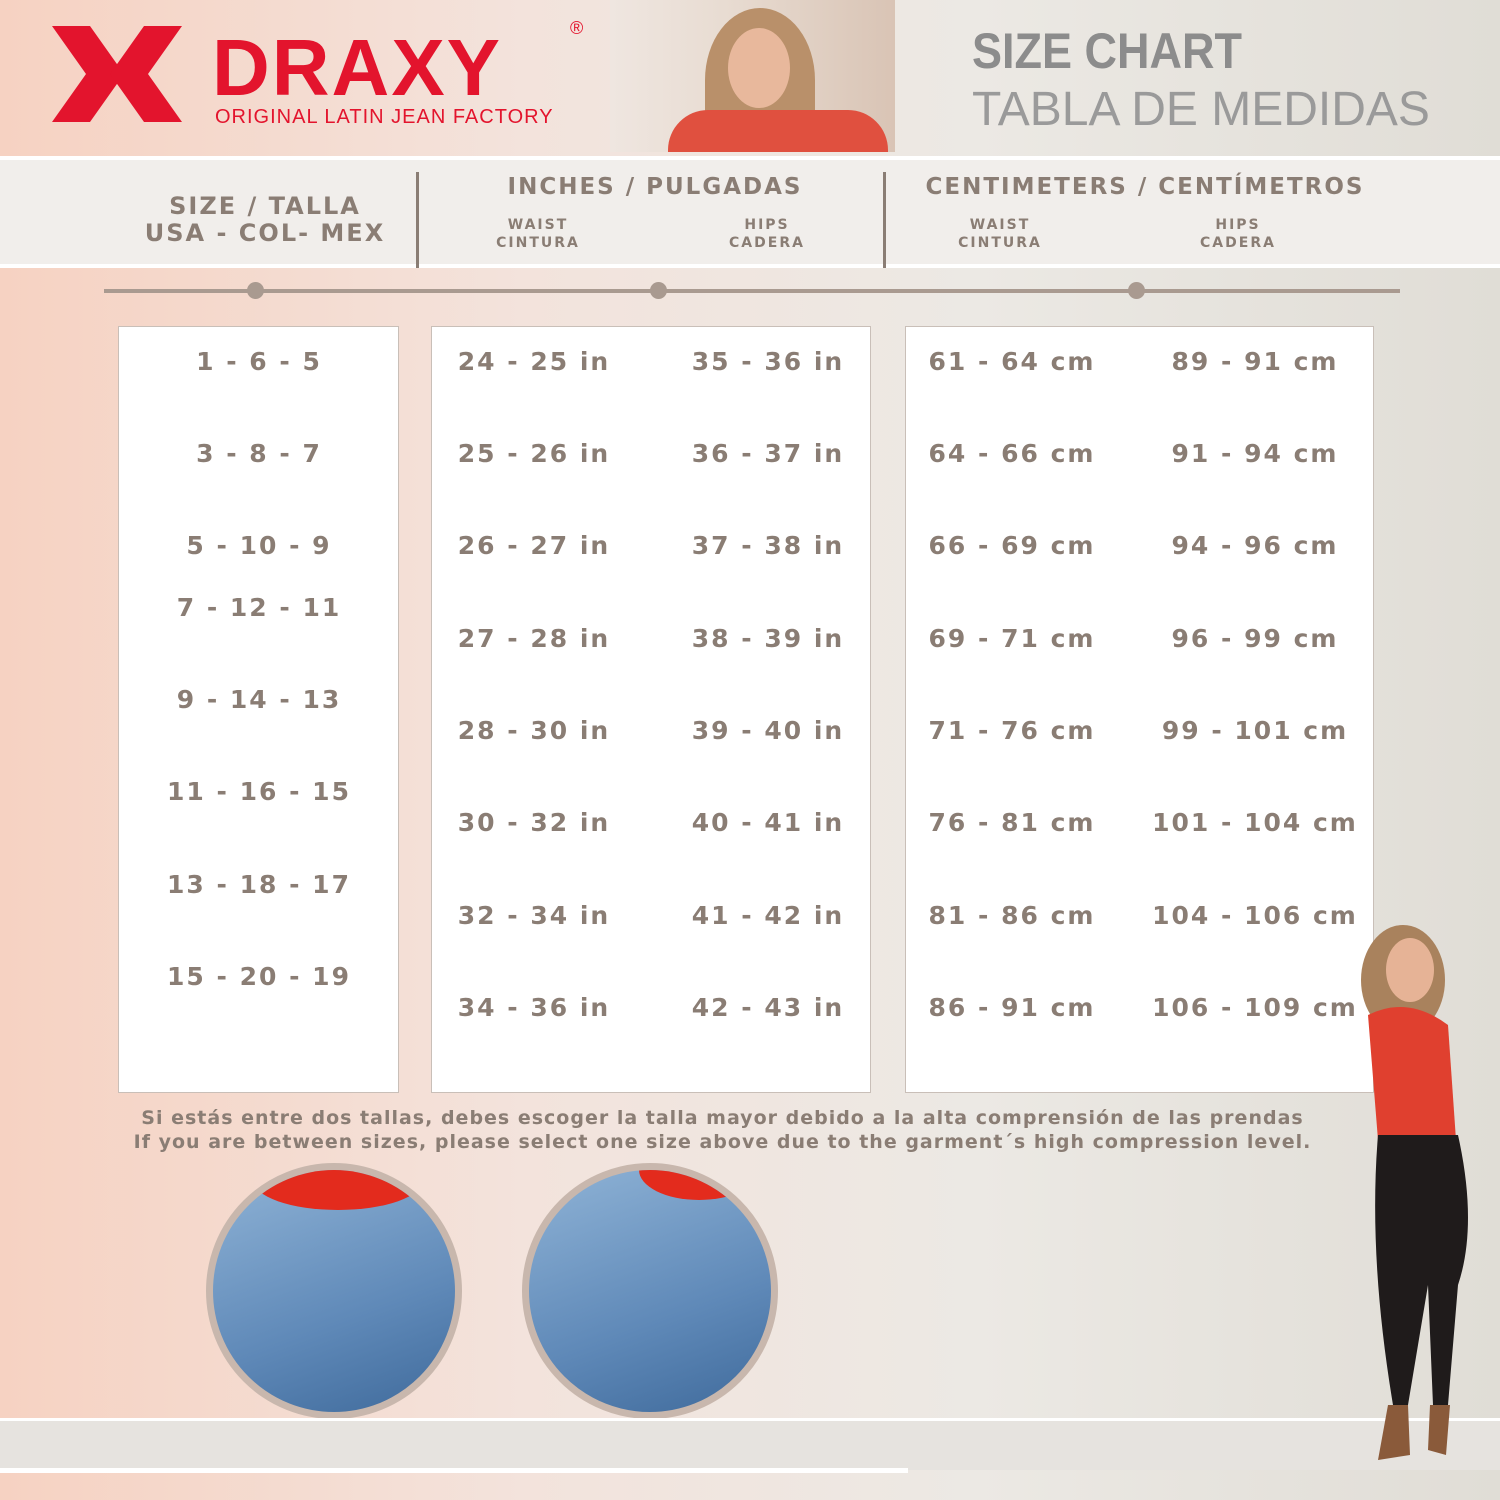  Describe the element at coordinates (750, 212) in the screenshot. I see `column-header-band` at that location.